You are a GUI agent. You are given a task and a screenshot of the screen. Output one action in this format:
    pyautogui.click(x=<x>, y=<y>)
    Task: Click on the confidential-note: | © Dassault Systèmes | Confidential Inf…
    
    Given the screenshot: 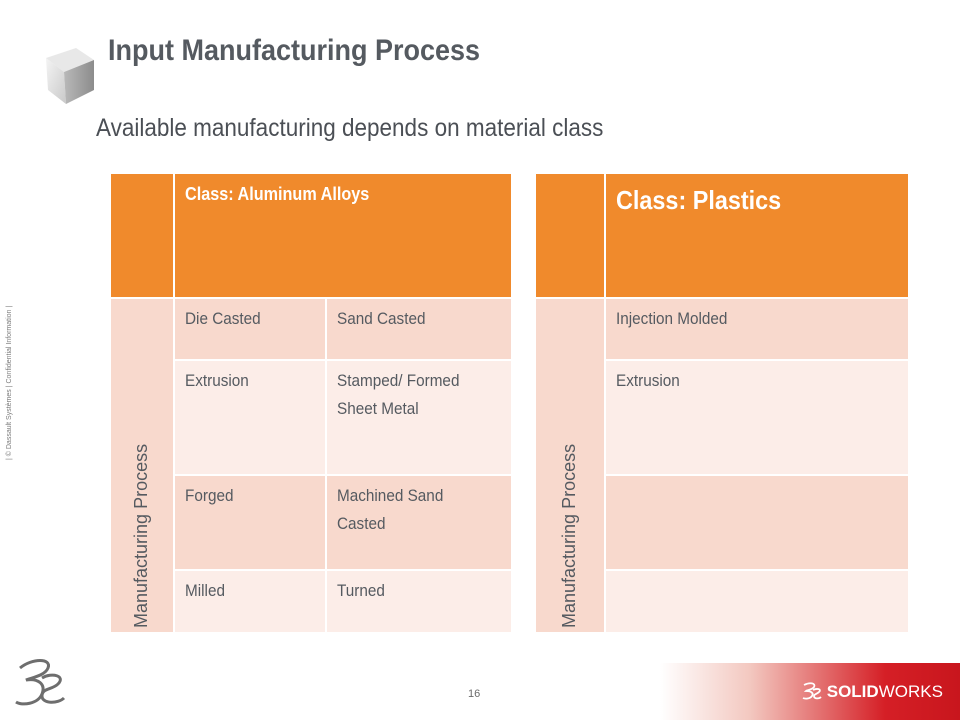 What is the action you would take?
    pyautogui.click(x=9, y=382)
    